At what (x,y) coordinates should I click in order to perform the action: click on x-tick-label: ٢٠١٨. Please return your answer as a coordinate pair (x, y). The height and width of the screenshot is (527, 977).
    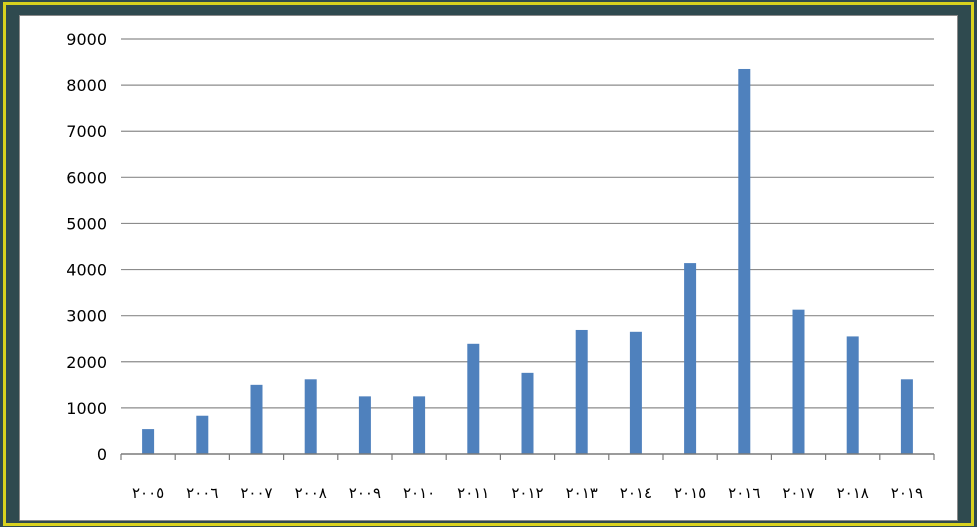
    Looking at the image, I should click on (853, 493).